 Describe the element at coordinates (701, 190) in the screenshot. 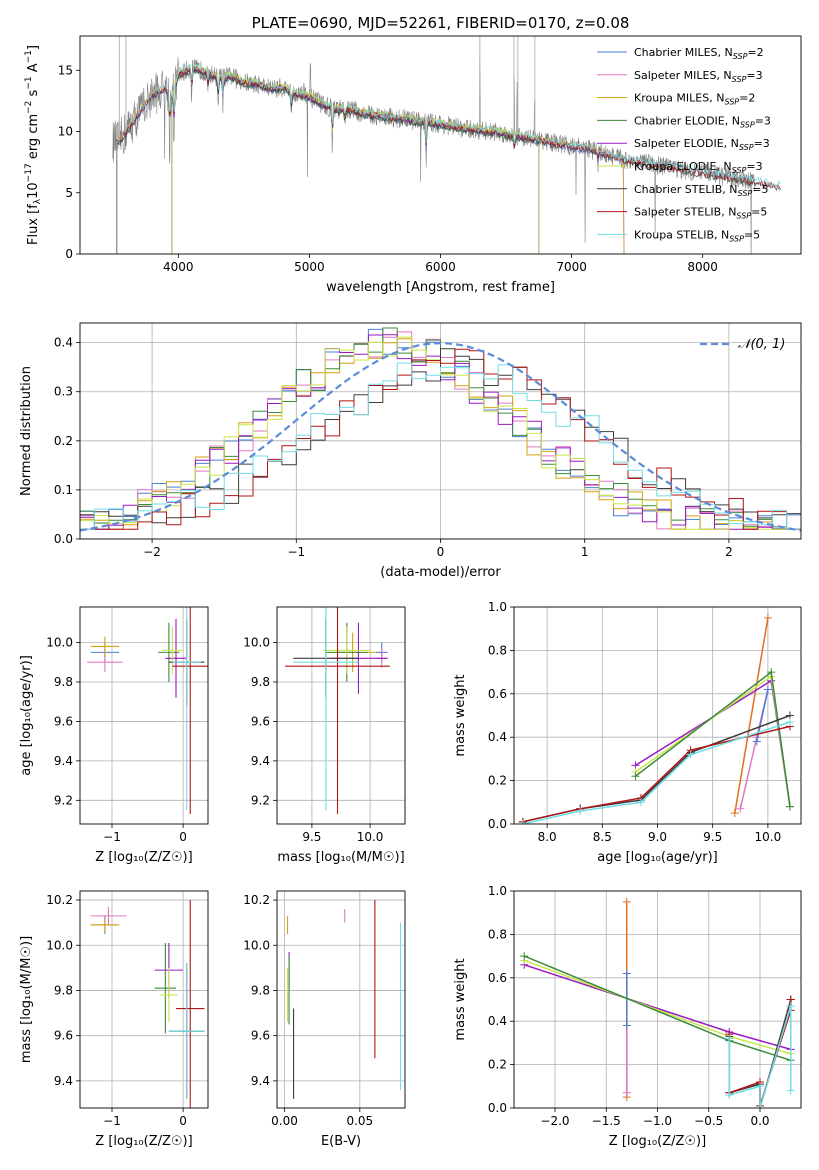

I see `legend-label-chabrier_stelib: Chabrier STELIB, NSSP=5` at that location.